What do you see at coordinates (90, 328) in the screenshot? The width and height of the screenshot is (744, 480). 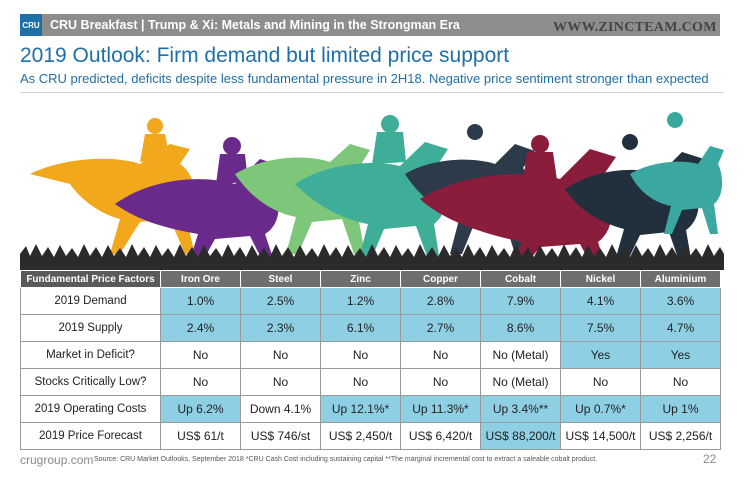 I see `row-label: 2019 Supply` at bounding box center [90, 328].